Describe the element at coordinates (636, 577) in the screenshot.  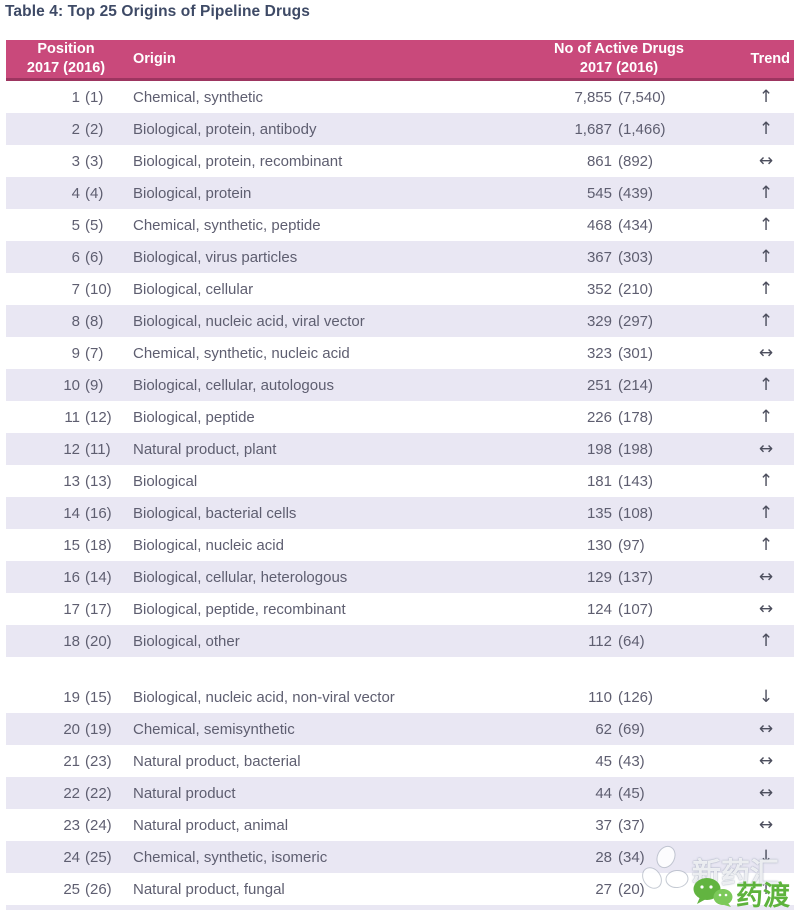
I see `drugs-2016: (137)` at that location.